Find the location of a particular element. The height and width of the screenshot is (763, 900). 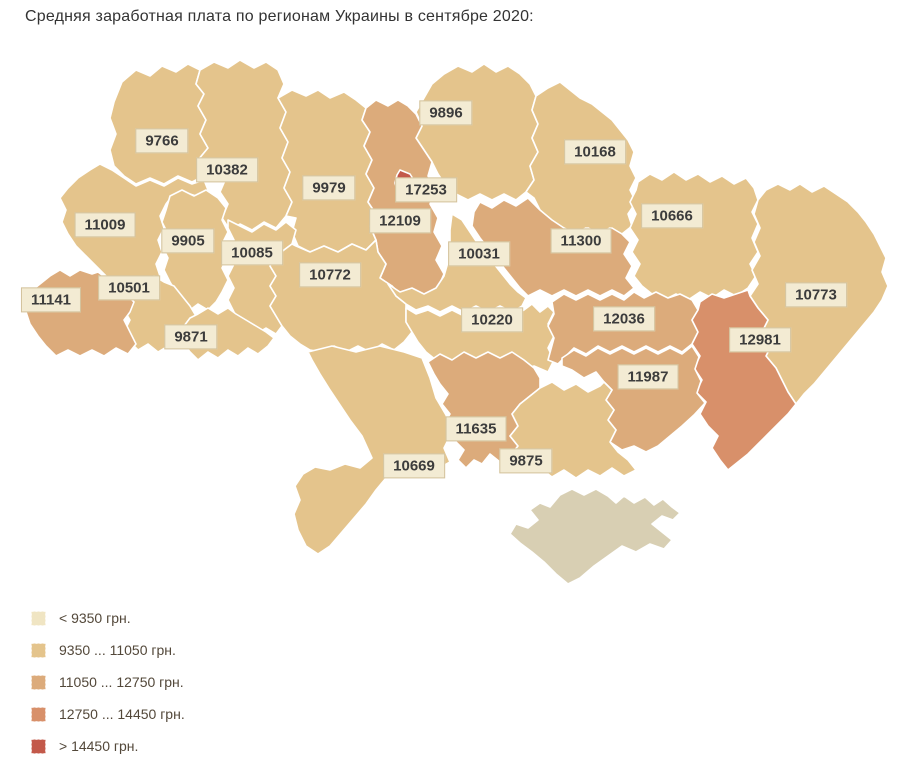

region-odesa is located at coordinates (373, 450).